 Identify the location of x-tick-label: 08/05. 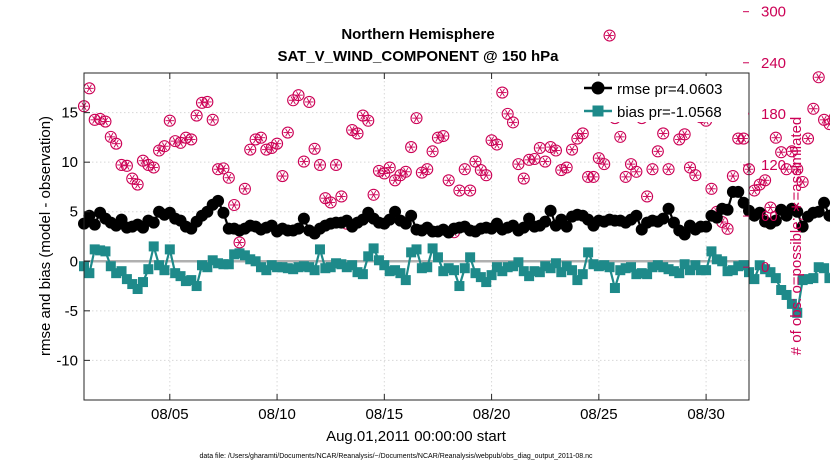
(170, 414).